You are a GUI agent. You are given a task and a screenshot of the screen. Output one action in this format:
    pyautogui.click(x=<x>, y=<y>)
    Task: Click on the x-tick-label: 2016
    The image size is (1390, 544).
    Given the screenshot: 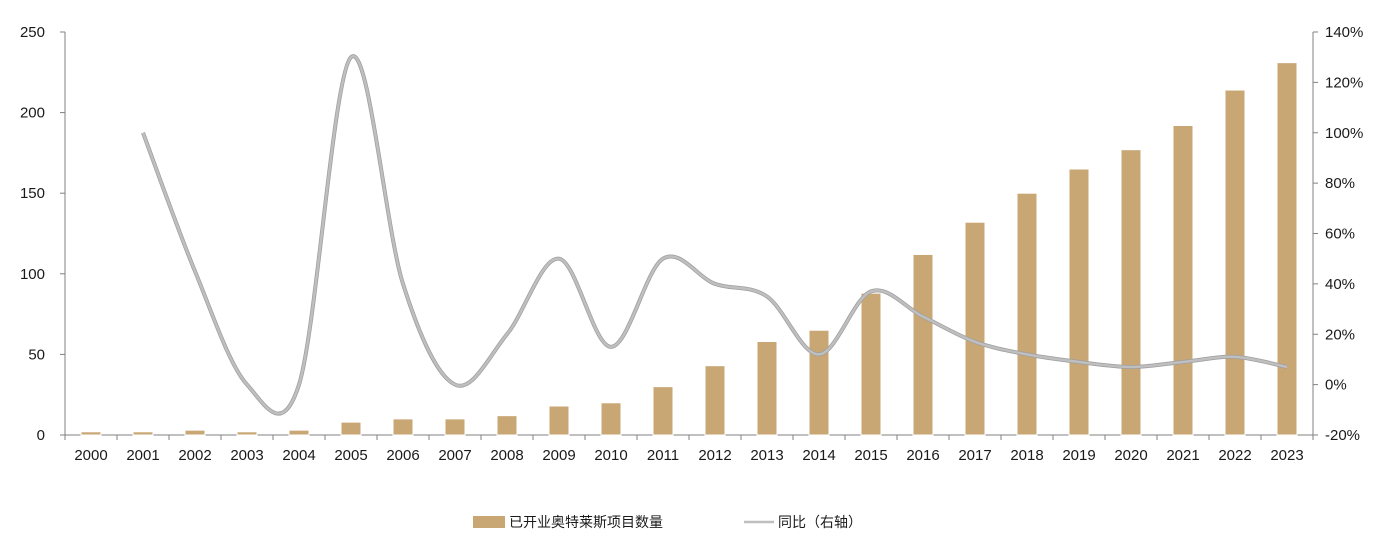 What is the action you would take?
    pyautogui.click(x=922, y=455)
    